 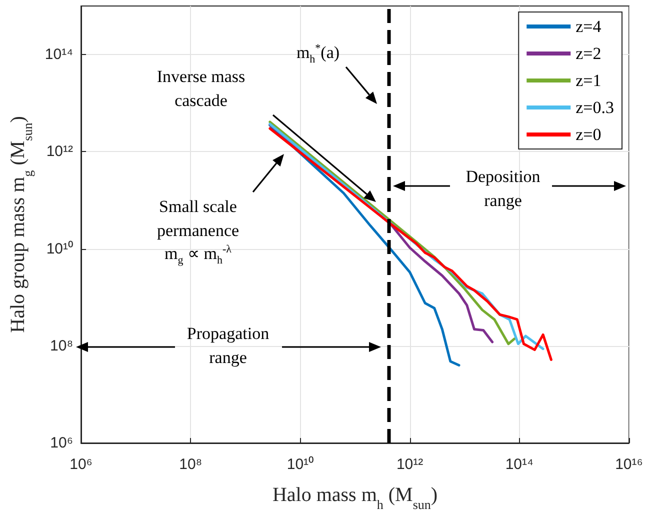 What do you see at coordinates (589, 53) in the screenshot?
I see `legend-label: z=2` at bounding box center [589, 53].